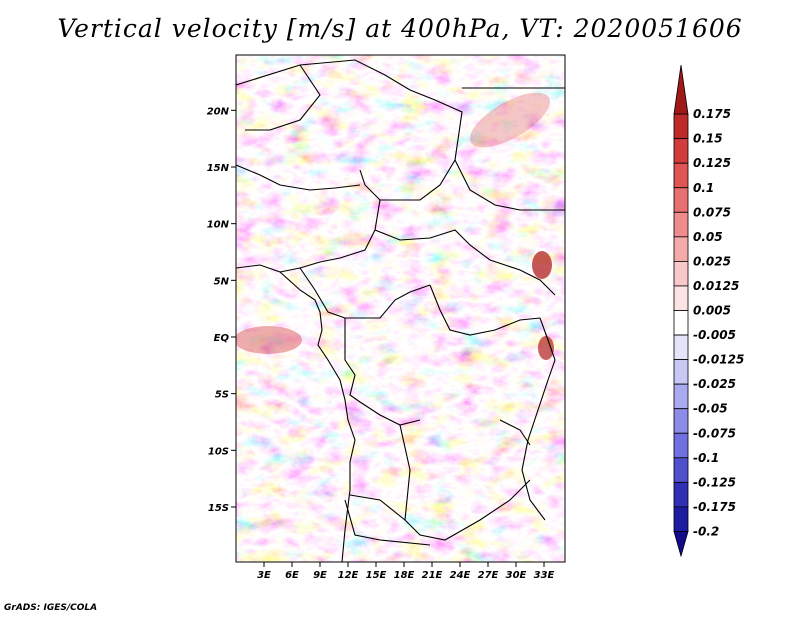 The image size is (800, 618). What do you see at coordinates (510, 120) in the screenshot?
I see `sahel-band-north` at bounding box center [510, 120].